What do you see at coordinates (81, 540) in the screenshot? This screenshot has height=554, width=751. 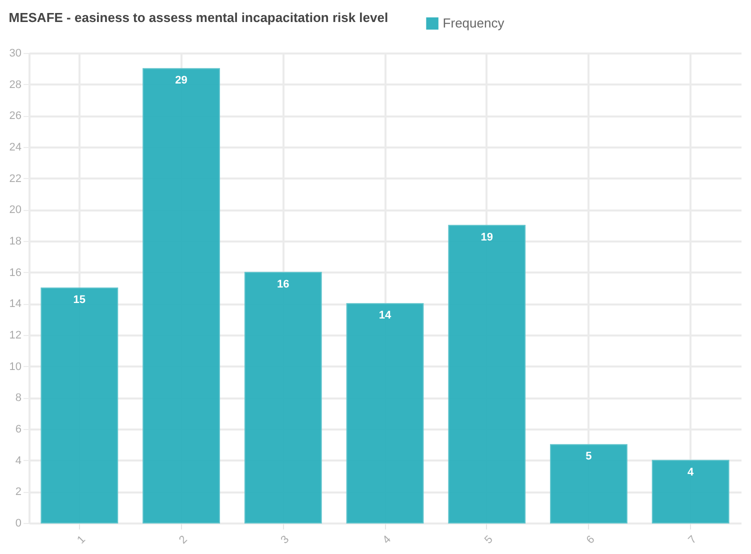 I see `x-tick-label: 1` at bounding box center [81, 540].